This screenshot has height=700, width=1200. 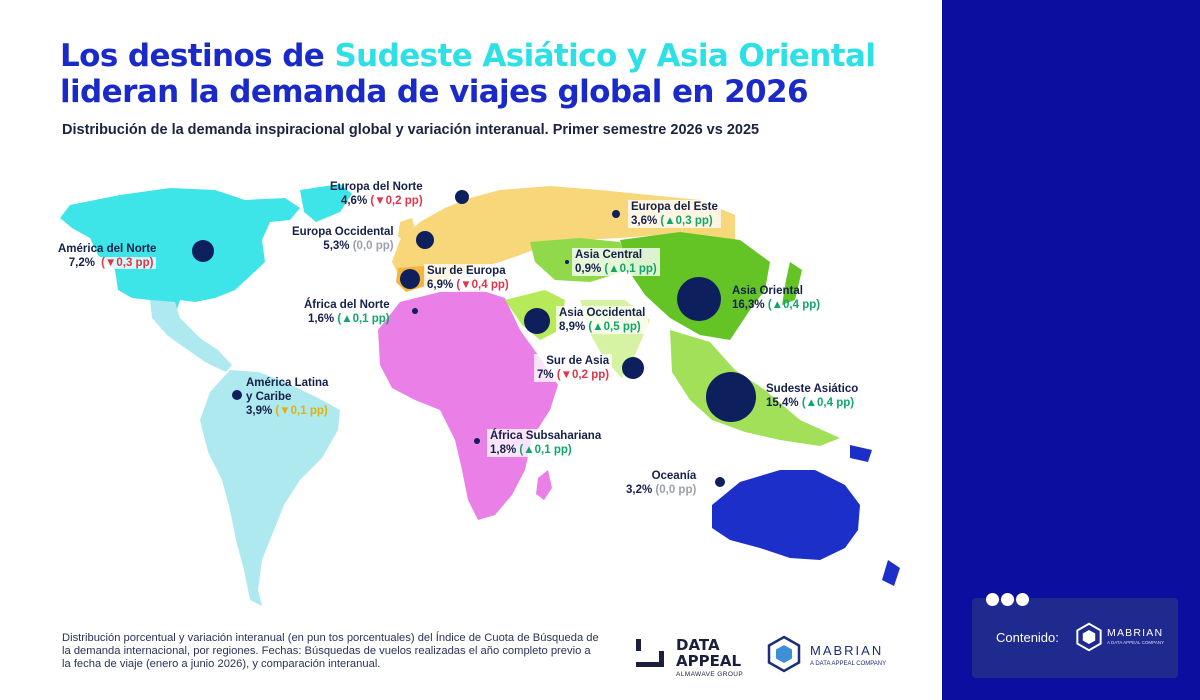 What do you see at coordinates (602, 320) in the screenshot?
I see `label-asia-occidental: Asia Occidental 8,9% (▲0,5 pp)` at bounding box center [602, 320].